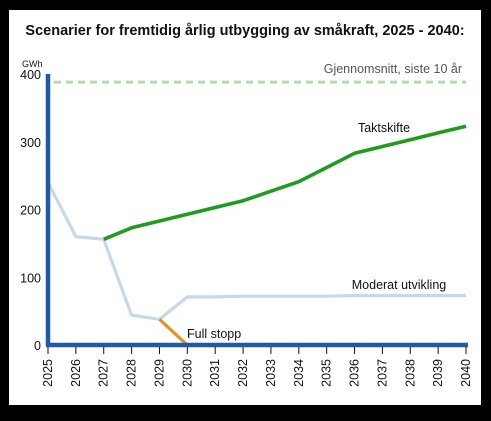  I want to click on x-tick-label-2034: 2034, so click(299, 373).